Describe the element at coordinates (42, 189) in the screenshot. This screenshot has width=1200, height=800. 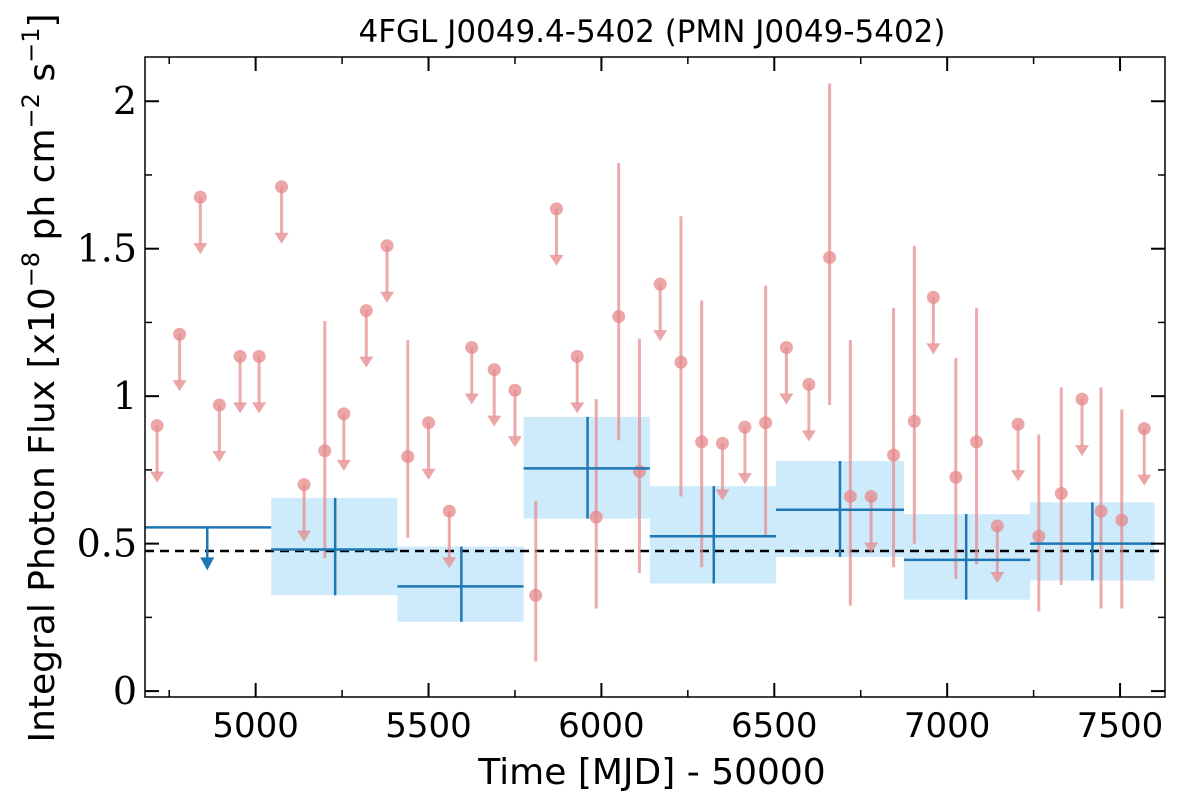
I see `y-axis-label-mid: ph cm` at that location.